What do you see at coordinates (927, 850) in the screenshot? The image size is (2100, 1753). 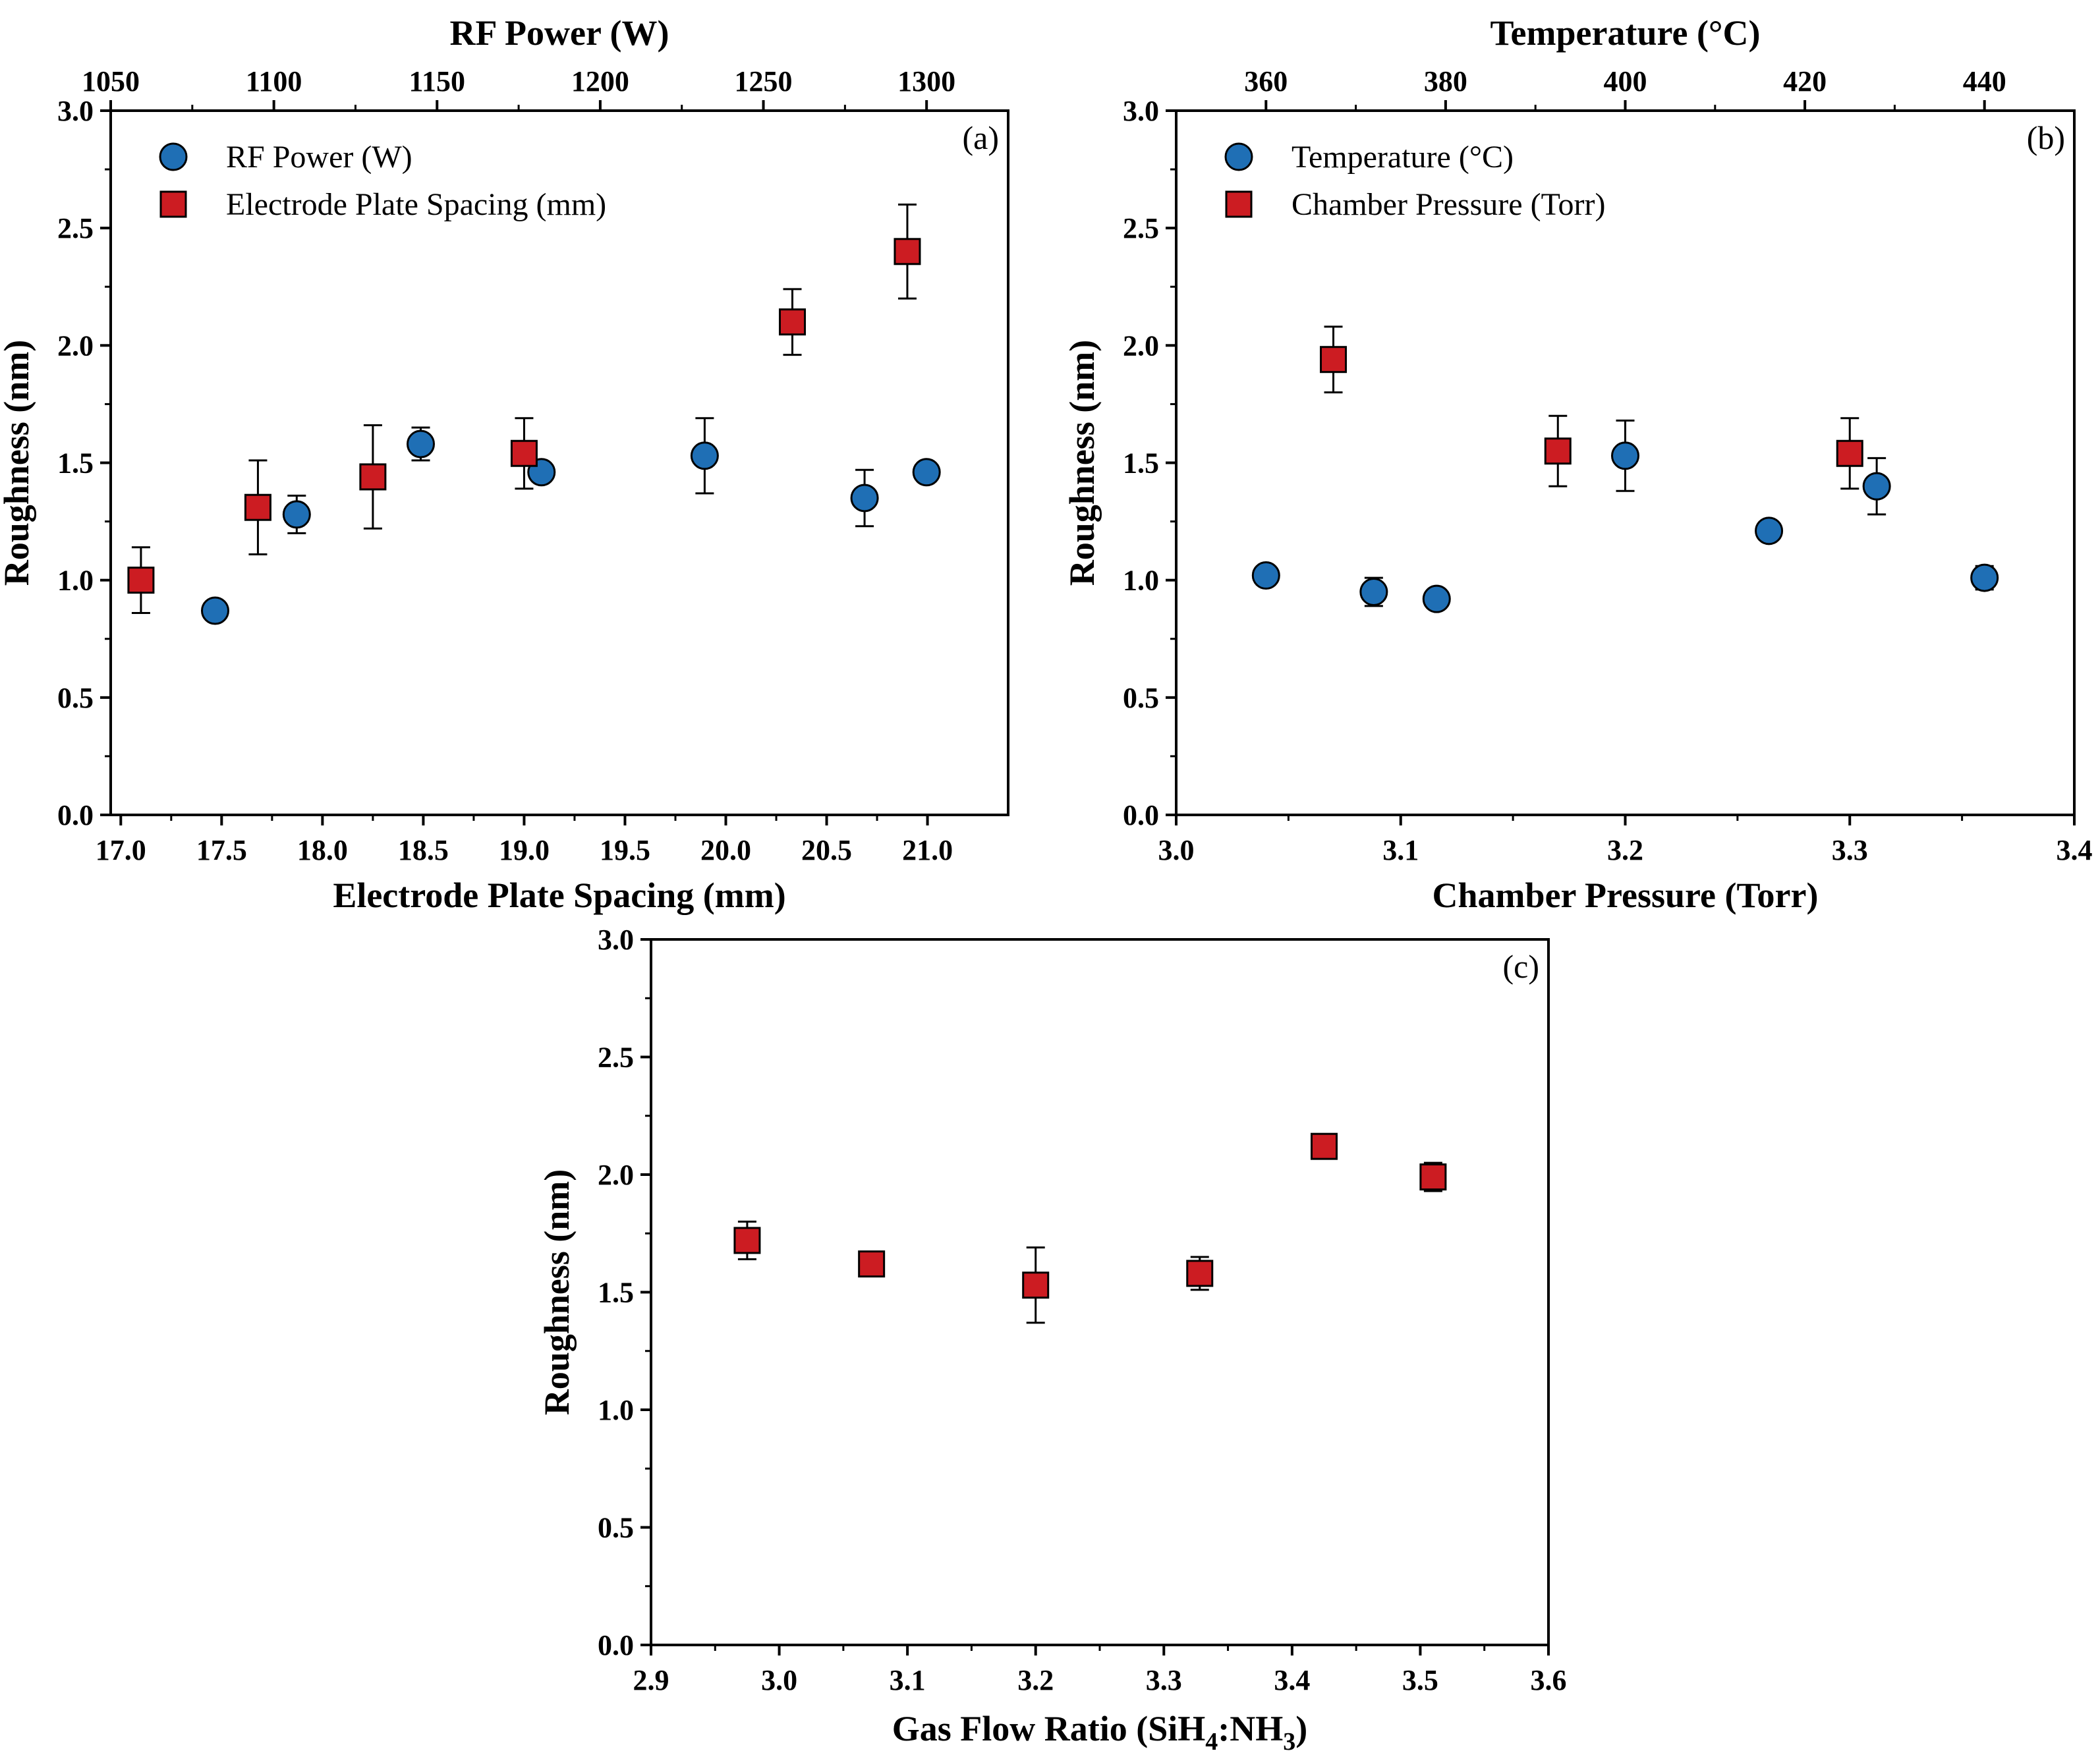 I see `x-tick-label: 21.0` at bounding box center [927, 850].